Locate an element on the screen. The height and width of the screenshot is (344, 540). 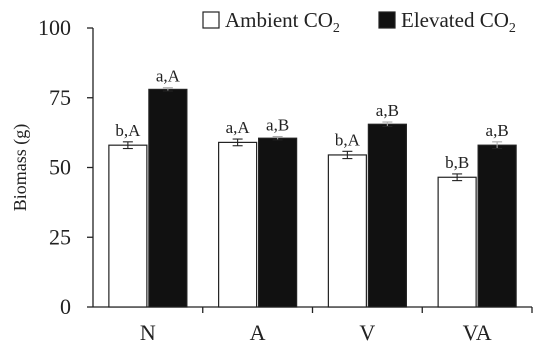
y-tick-label: 100 is located at coordinates (54, 27).